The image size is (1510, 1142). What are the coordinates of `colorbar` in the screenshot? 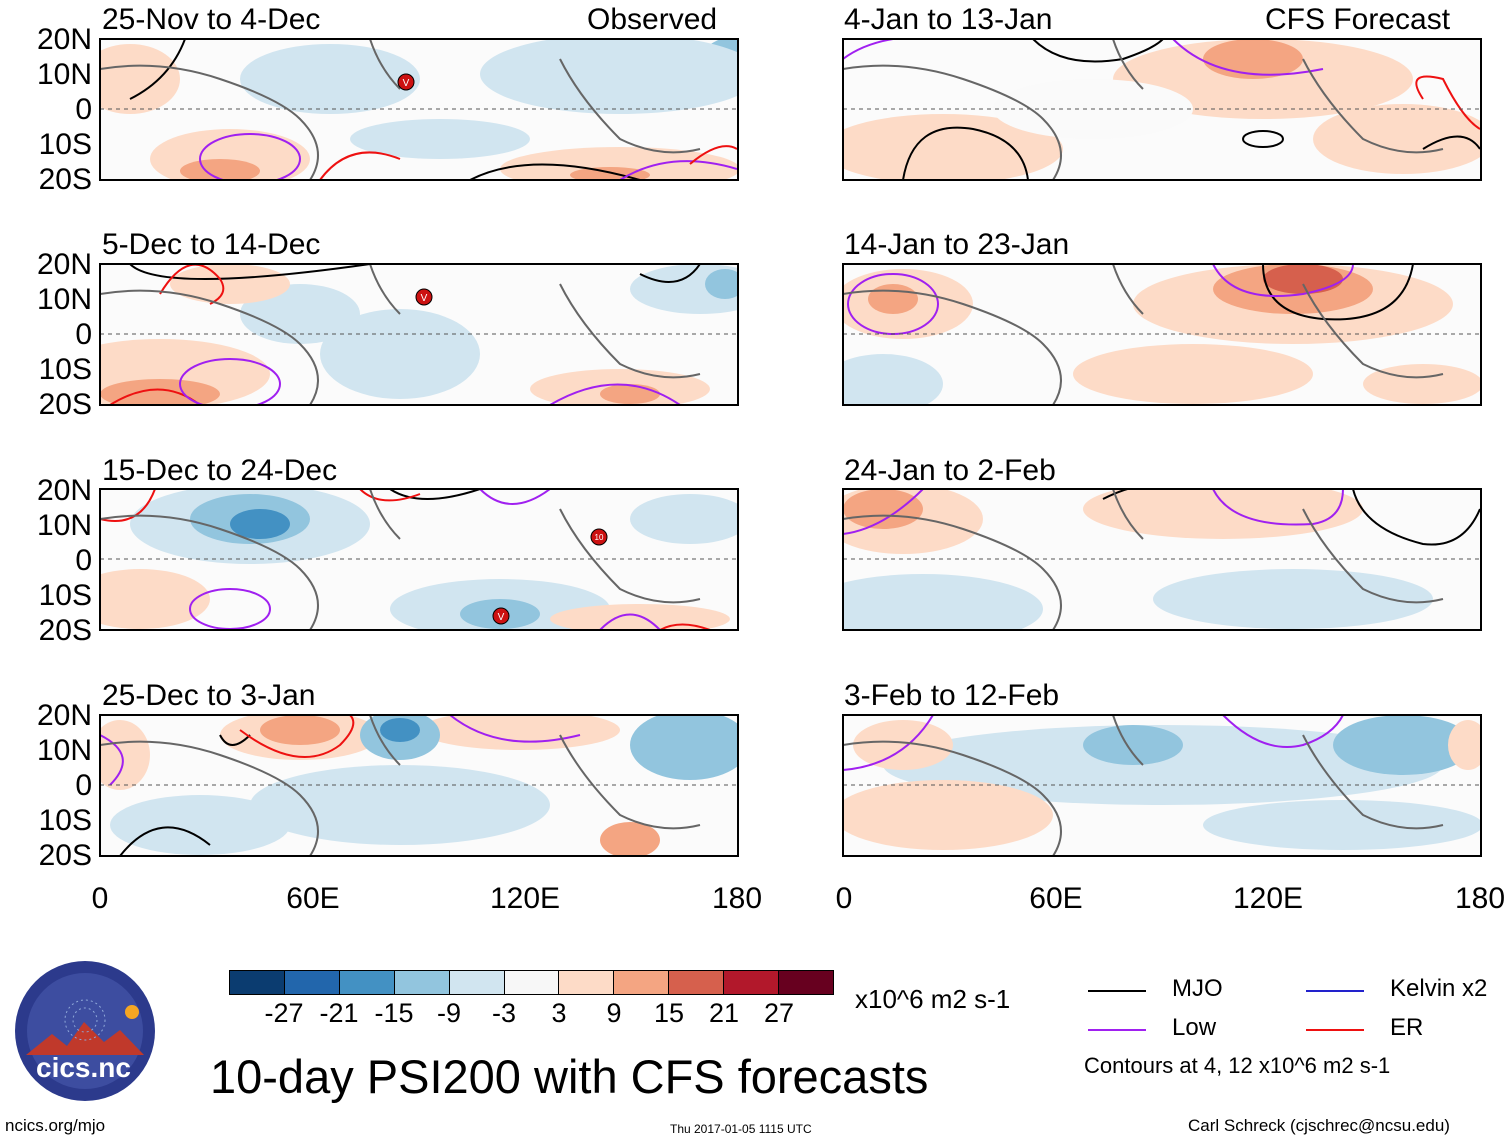 It's located at (531, 982).